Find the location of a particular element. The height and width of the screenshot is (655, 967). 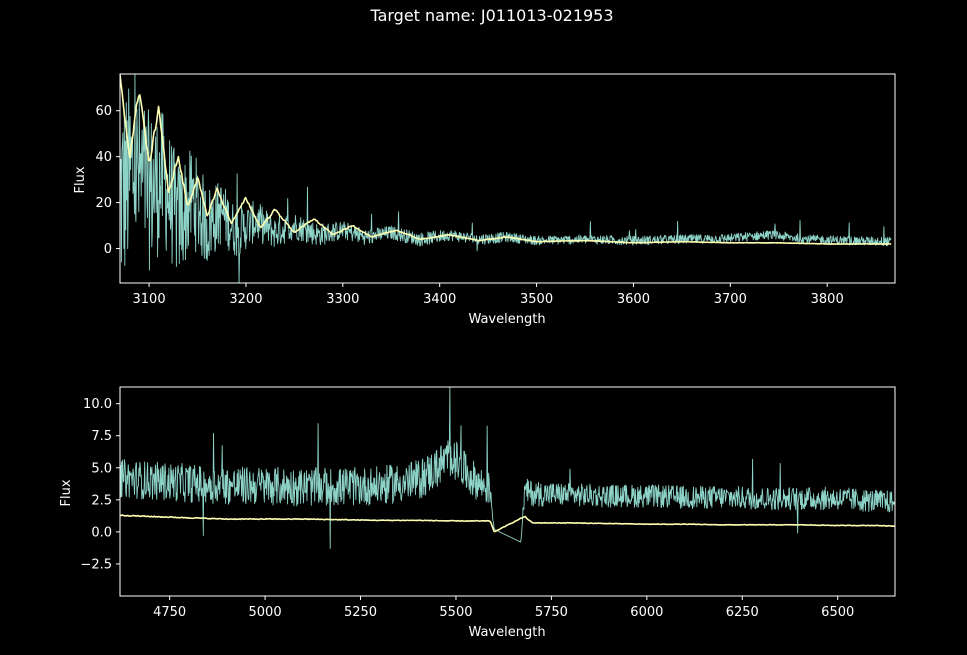

x-tick-label: 3400 is located at coordinates (439, 299).